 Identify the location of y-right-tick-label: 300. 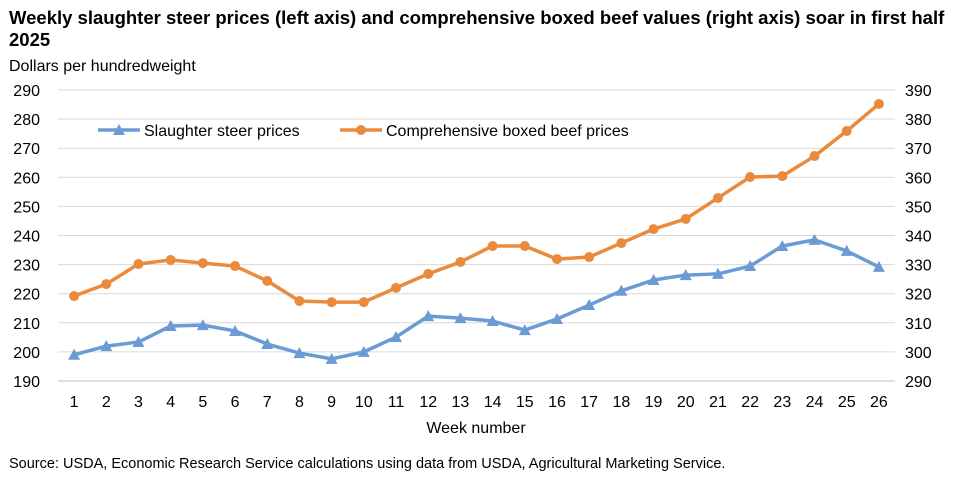
(918, 353).